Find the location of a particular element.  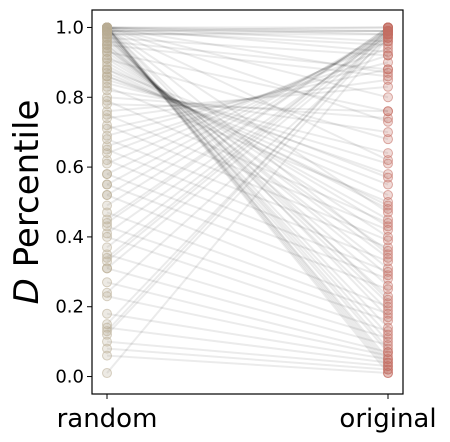

x-axis: random original is located at coordinates (247, 414).